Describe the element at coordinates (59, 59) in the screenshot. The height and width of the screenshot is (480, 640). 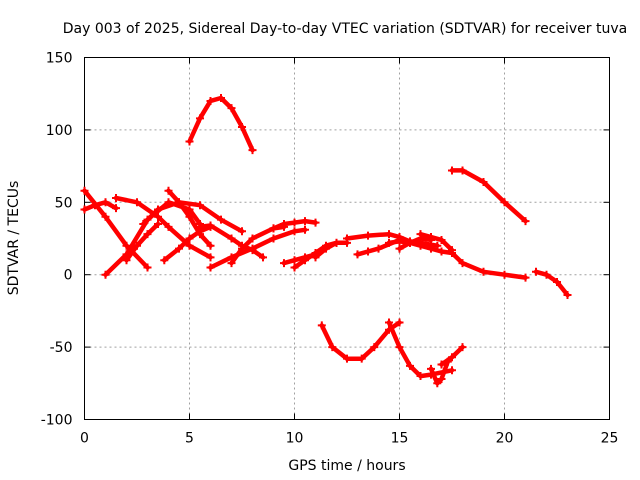
I see `y-tick-label: 150` at that location.